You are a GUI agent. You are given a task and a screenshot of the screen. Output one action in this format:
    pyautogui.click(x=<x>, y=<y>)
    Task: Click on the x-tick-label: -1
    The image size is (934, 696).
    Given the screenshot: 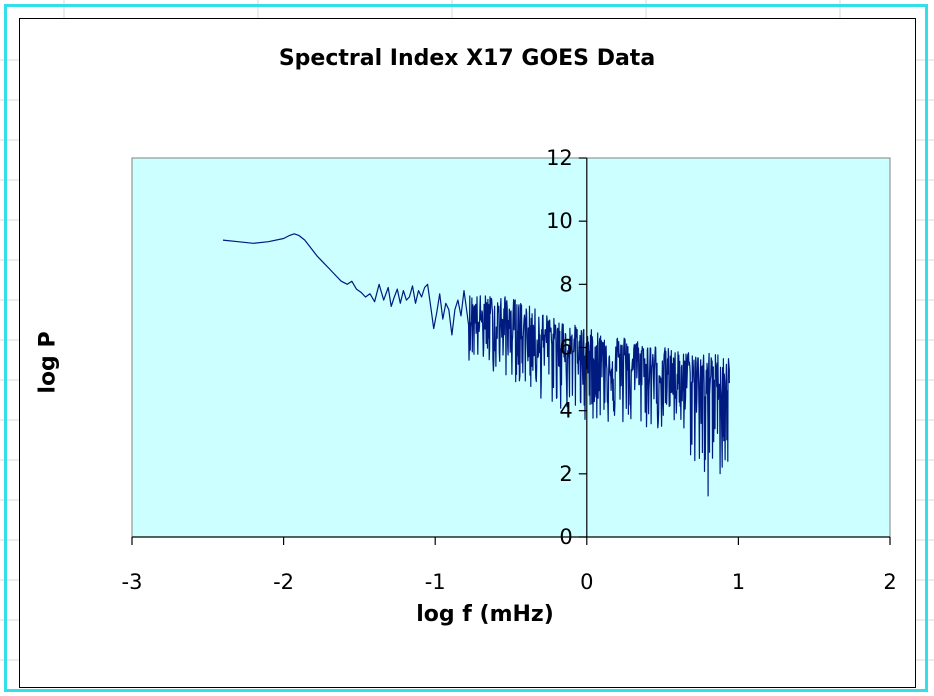 What is the action you would take?
    pyautogui.click(x=435, y=582)
    